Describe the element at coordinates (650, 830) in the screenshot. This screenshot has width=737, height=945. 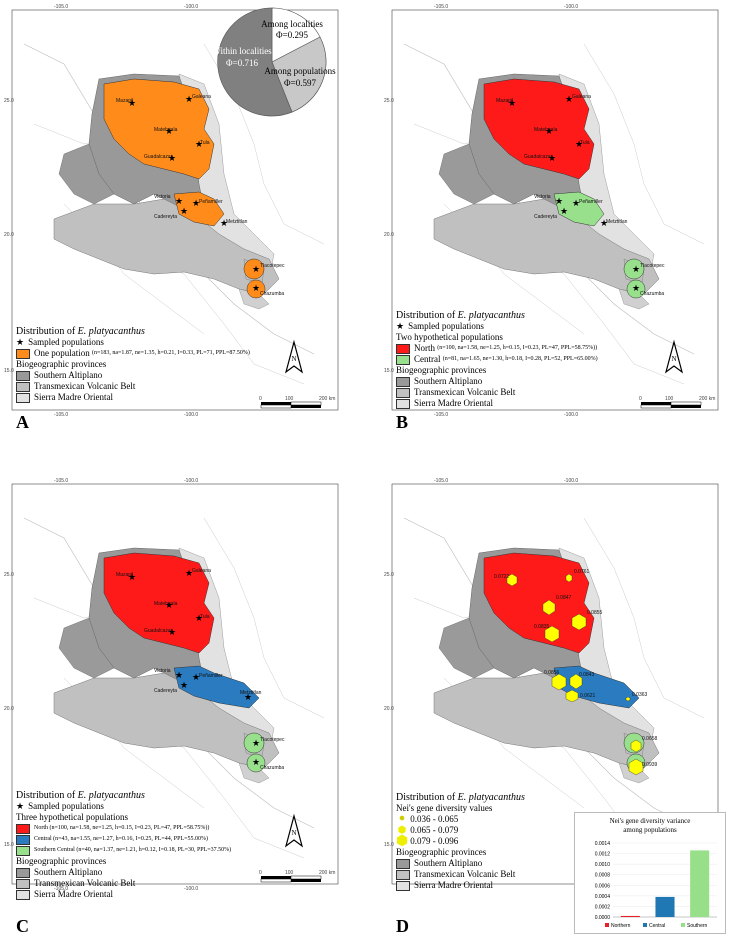
I see `chart-title-line2: among populations` at that location.